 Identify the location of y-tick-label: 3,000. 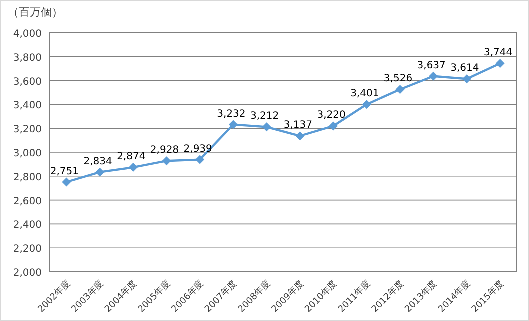
(27, 154).